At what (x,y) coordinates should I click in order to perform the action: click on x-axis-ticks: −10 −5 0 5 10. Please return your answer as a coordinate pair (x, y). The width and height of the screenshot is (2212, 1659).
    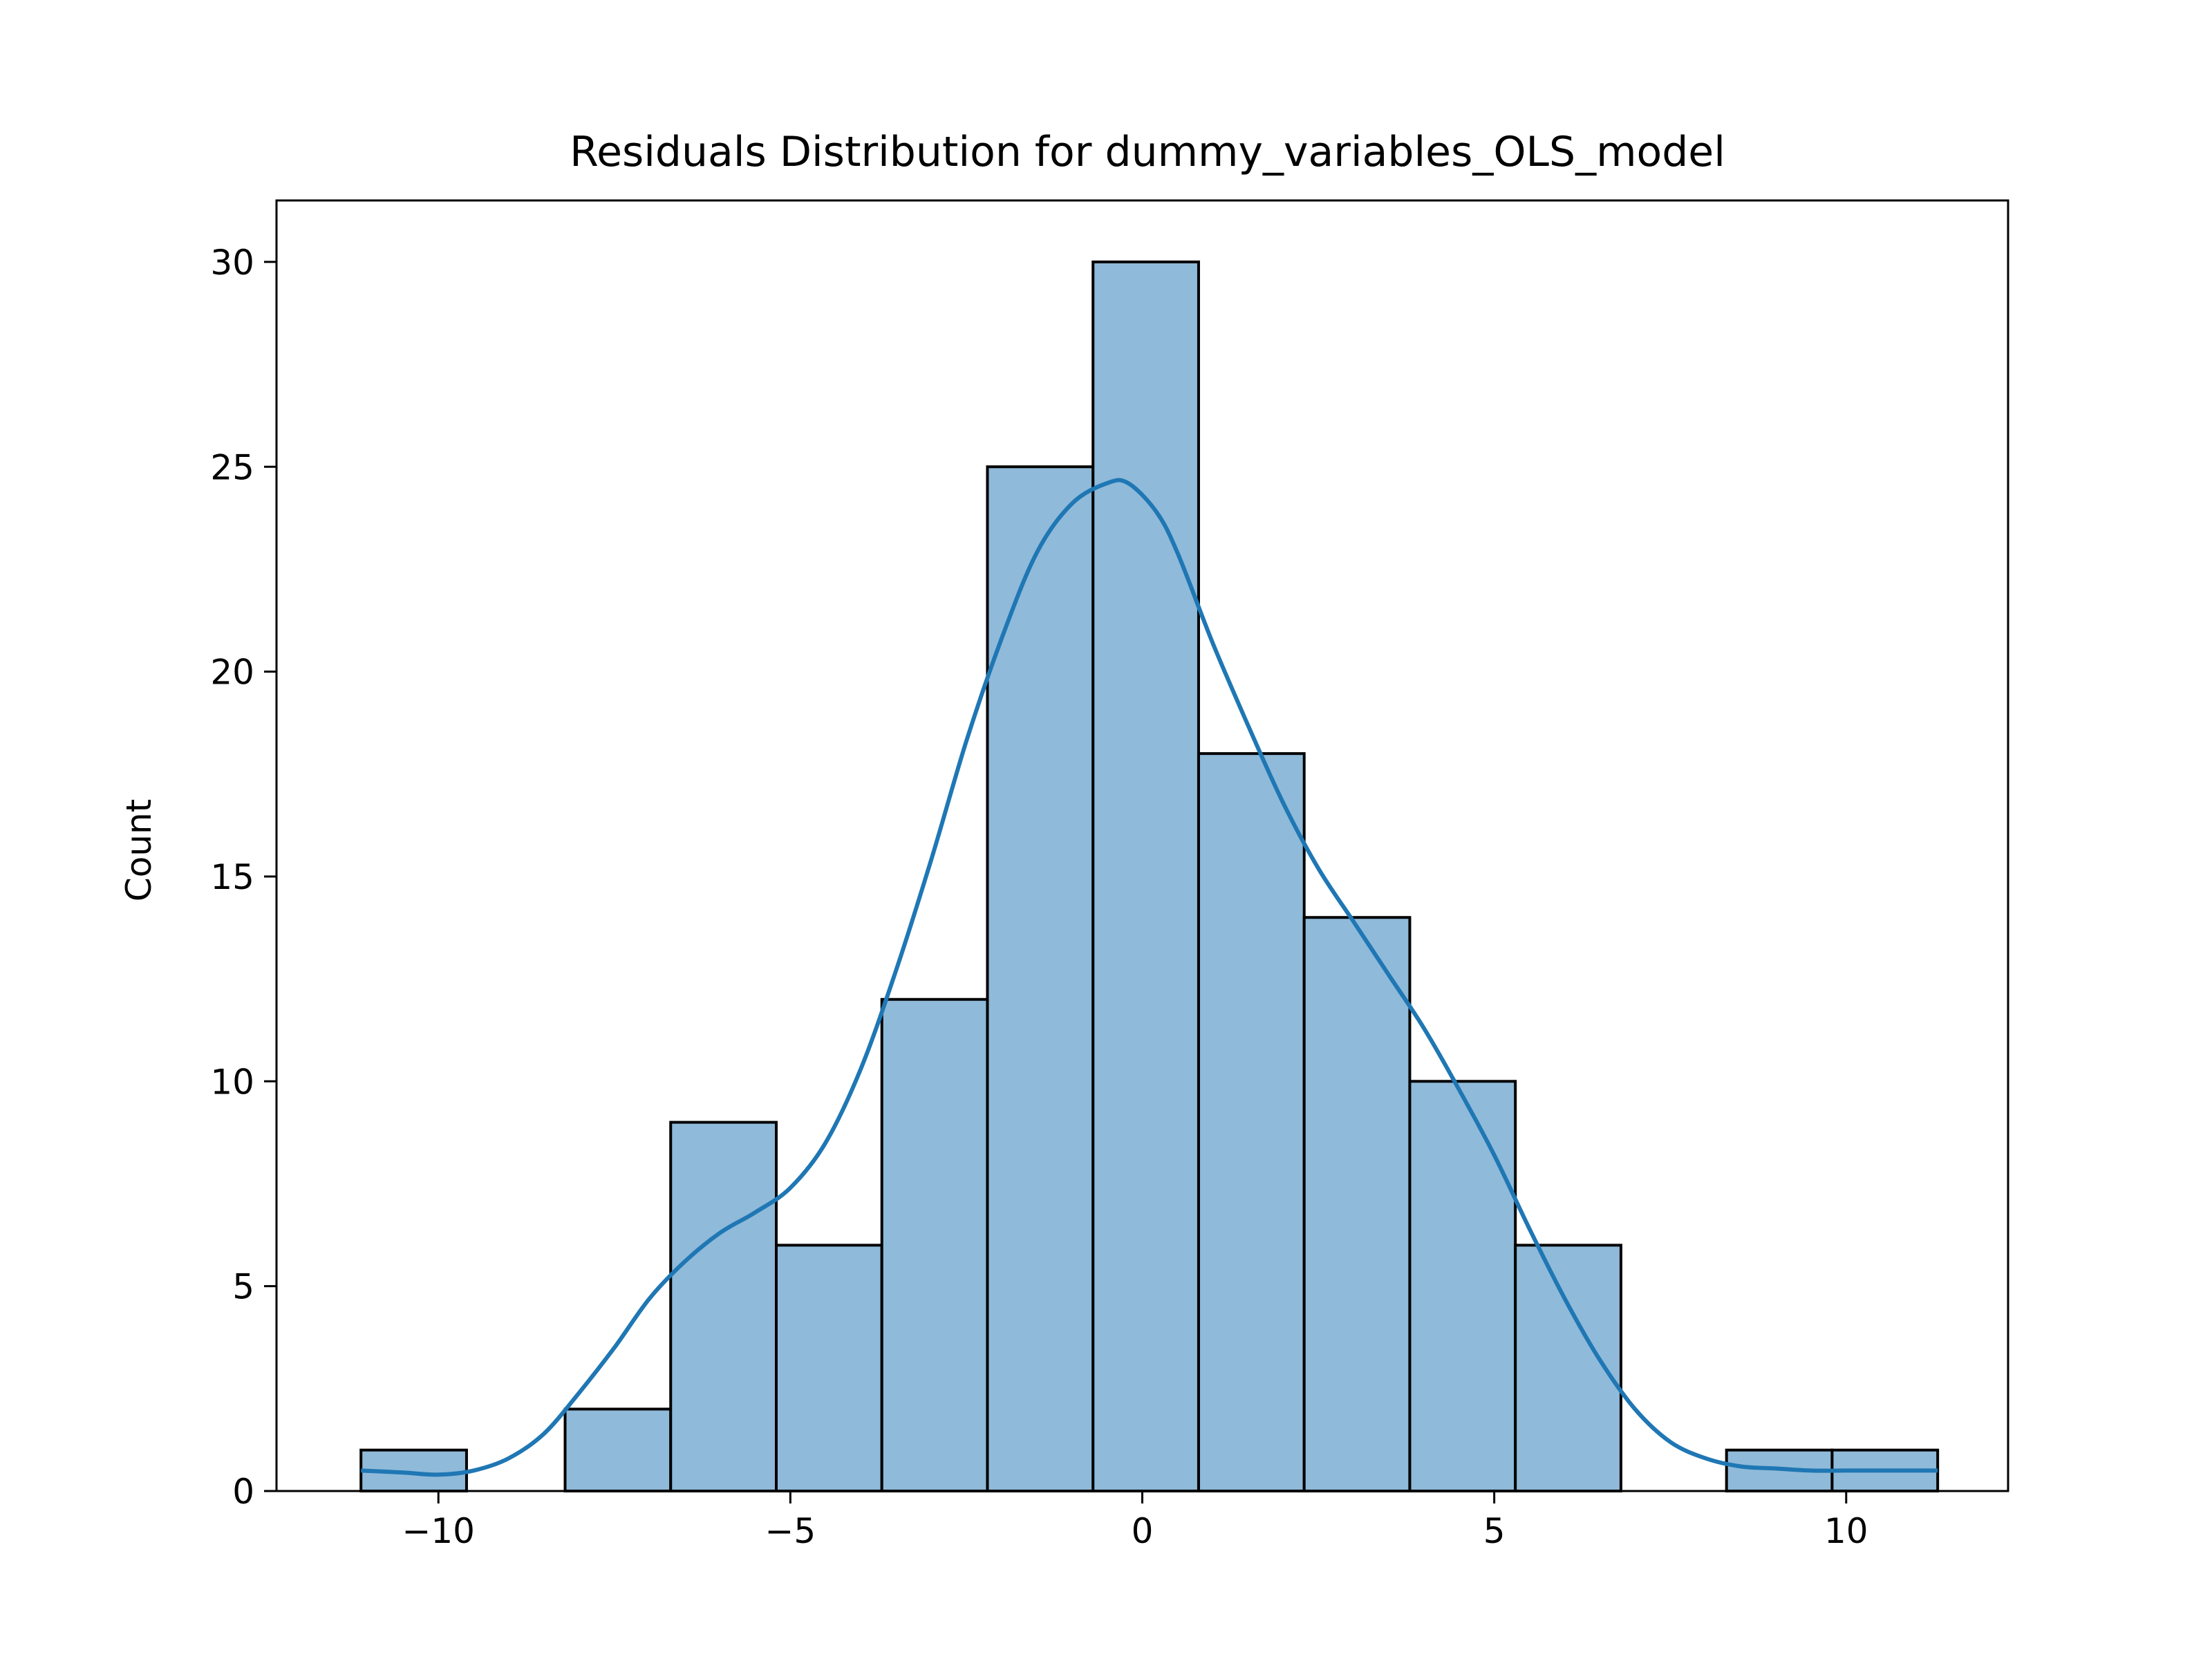
    Looking at the image, I should click on (1135, 1521).